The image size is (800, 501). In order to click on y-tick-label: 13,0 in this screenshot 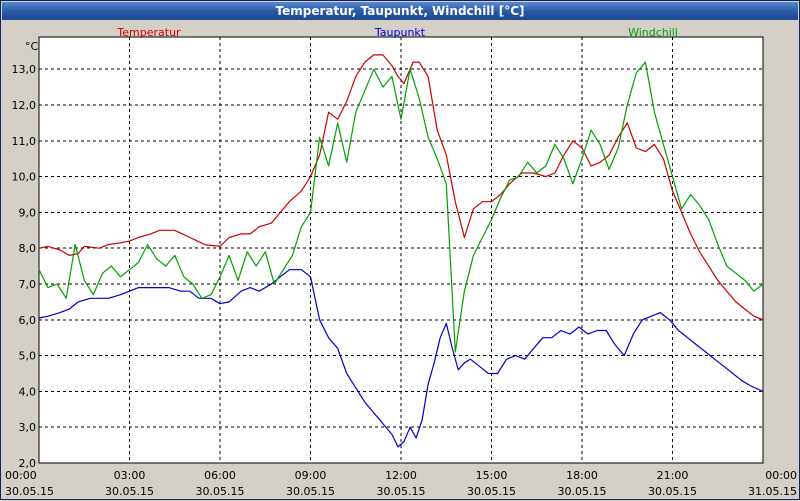, I will do `click(24, 69)`.